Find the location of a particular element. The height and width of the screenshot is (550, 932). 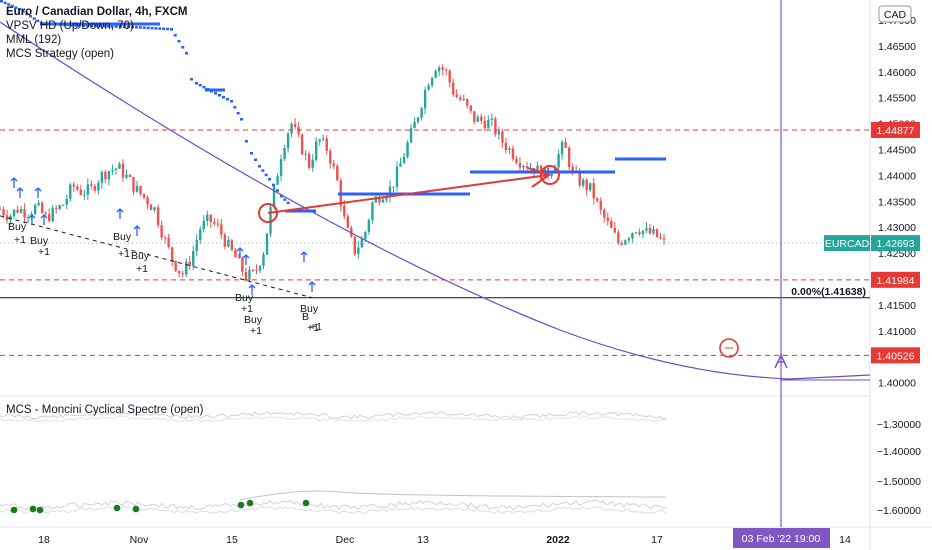

last-price-badge: 1.42693 is located at coordinates (896, 244).